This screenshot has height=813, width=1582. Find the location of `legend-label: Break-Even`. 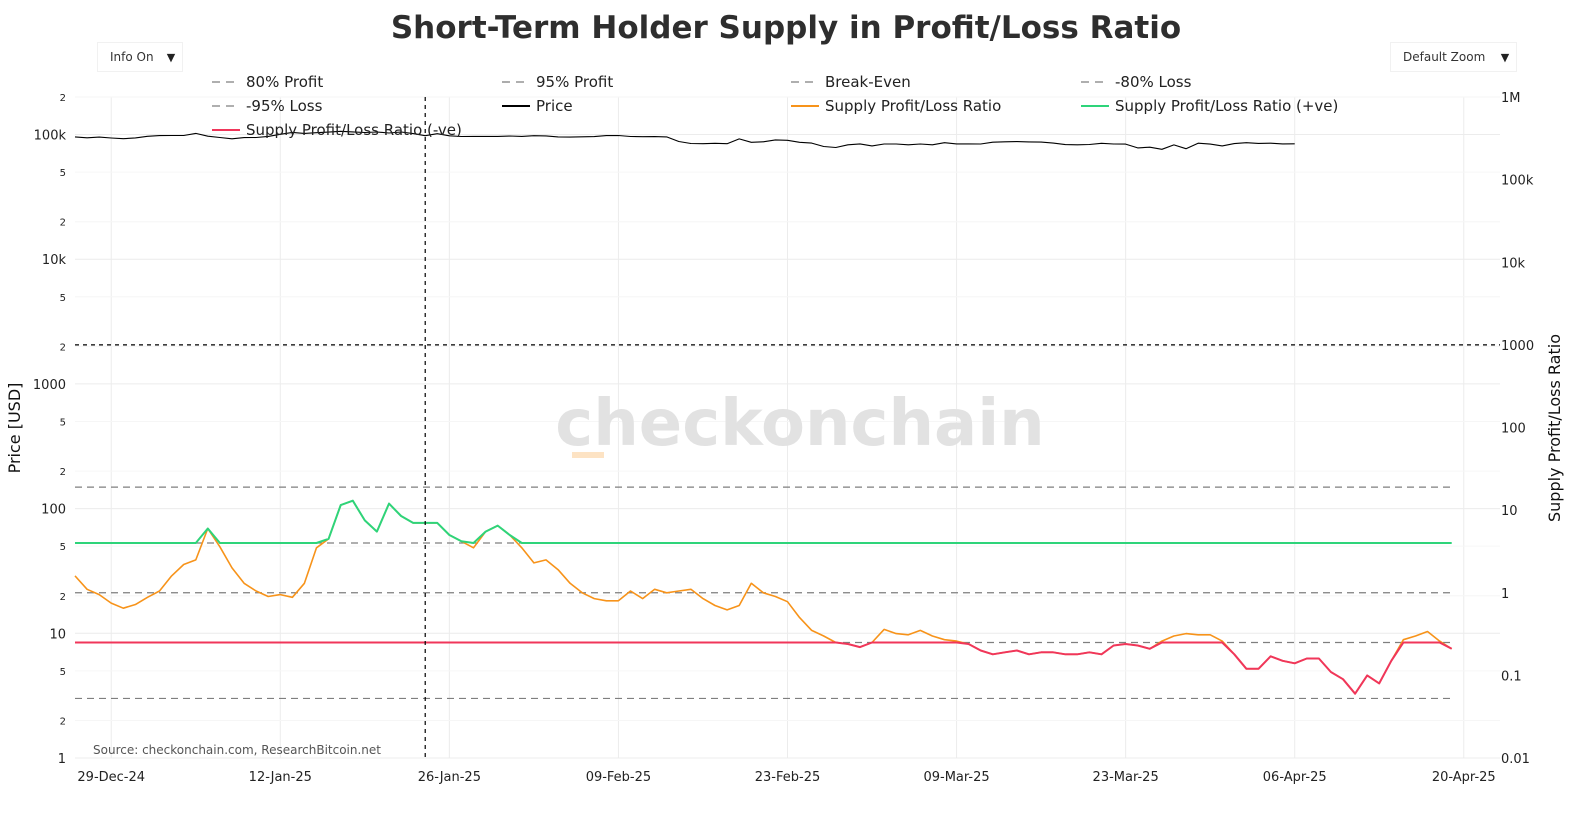

legend-label: Break-Even is located at coordinates (868, 82).